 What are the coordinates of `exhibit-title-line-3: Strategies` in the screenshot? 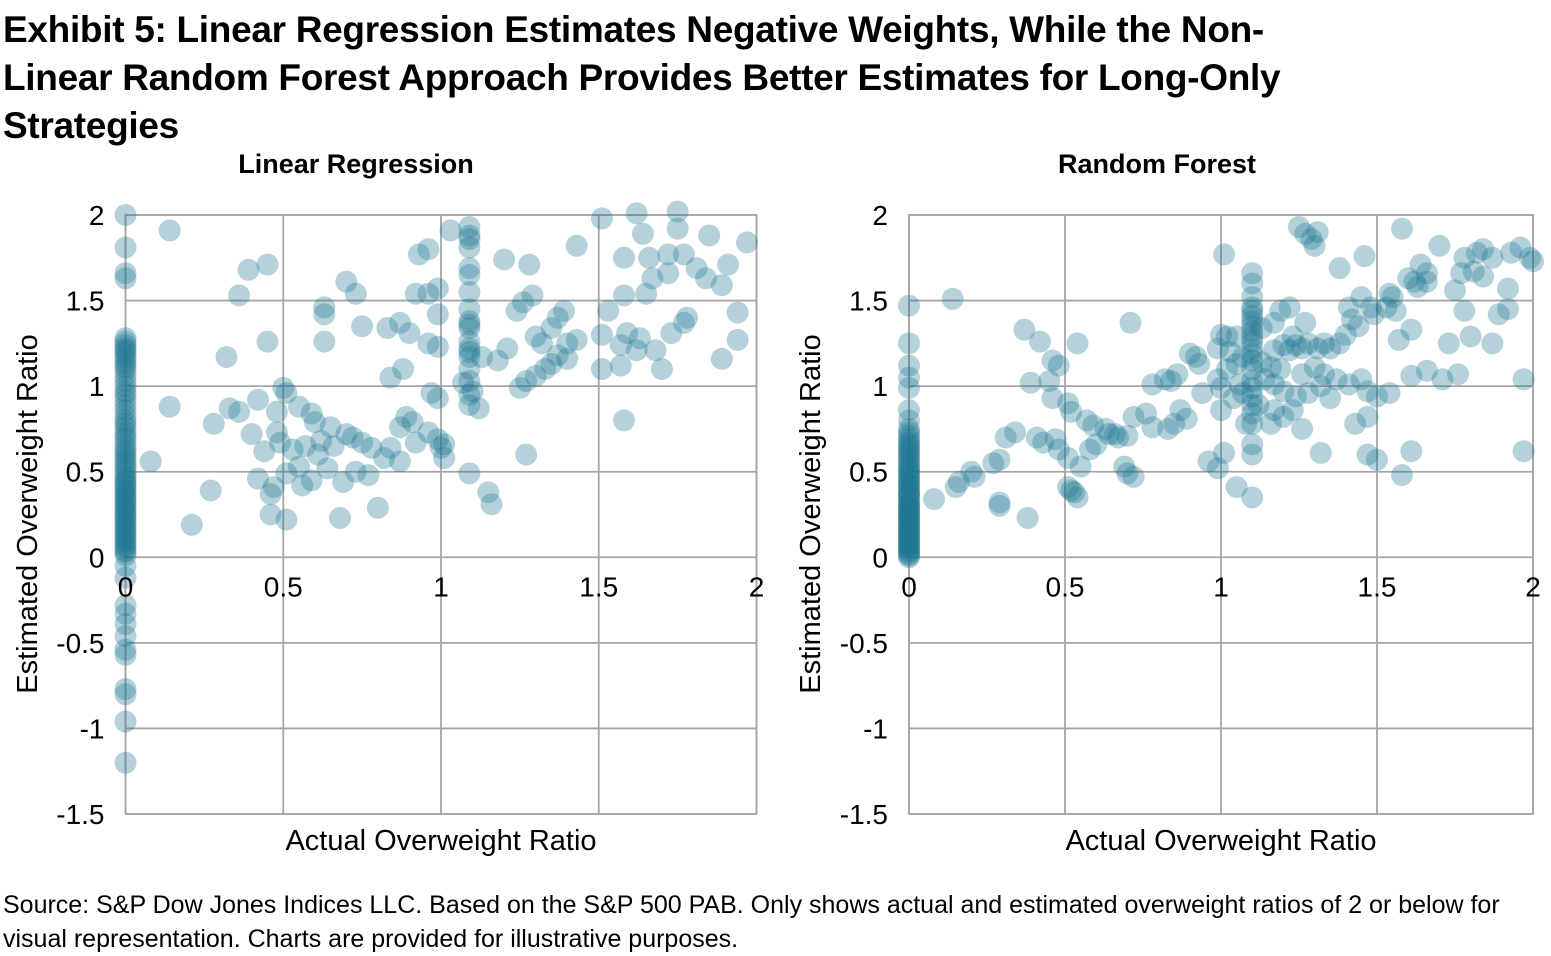 It's located at (91, 125).